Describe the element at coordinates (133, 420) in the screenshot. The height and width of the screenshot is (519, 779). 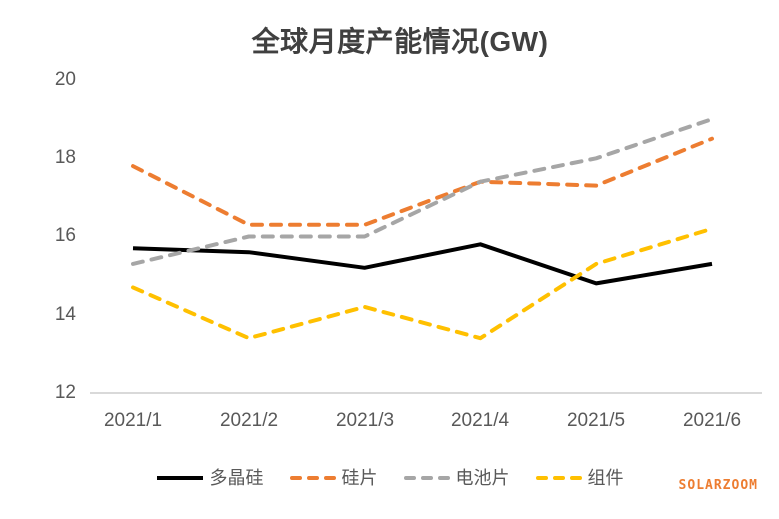
I see `x-axis-tick-label: 2021/1` at that location.